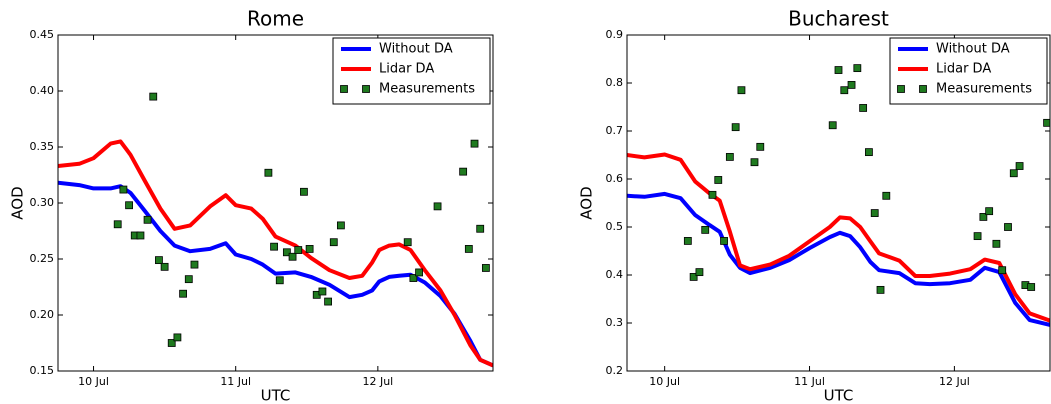  Describe the element at coordinates (615, 130) in the screenshot. I see `y-tick-label: 0.7` at that location.